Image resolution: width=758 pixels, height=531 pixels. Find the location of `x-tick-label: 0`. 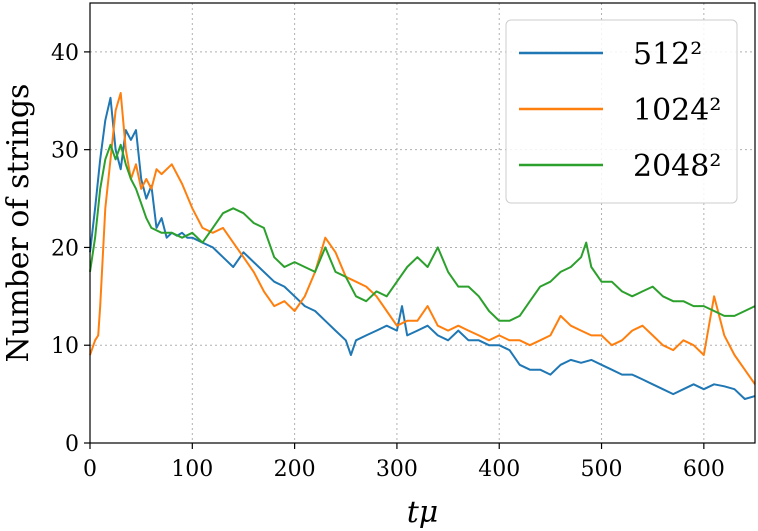

x-tick-label: 0 is located at coordinates (90, 469).